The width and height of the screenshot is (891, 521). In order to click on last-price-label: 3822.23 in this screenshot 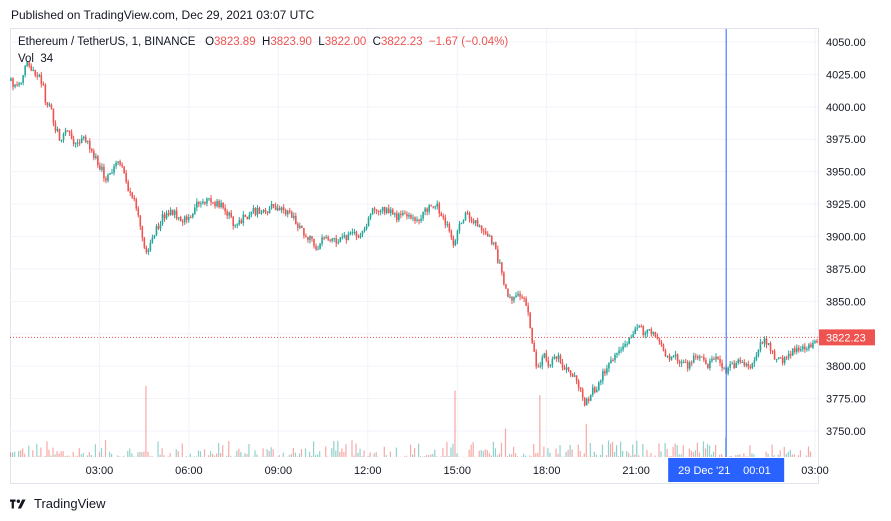, I will do `click(846, 338)`.